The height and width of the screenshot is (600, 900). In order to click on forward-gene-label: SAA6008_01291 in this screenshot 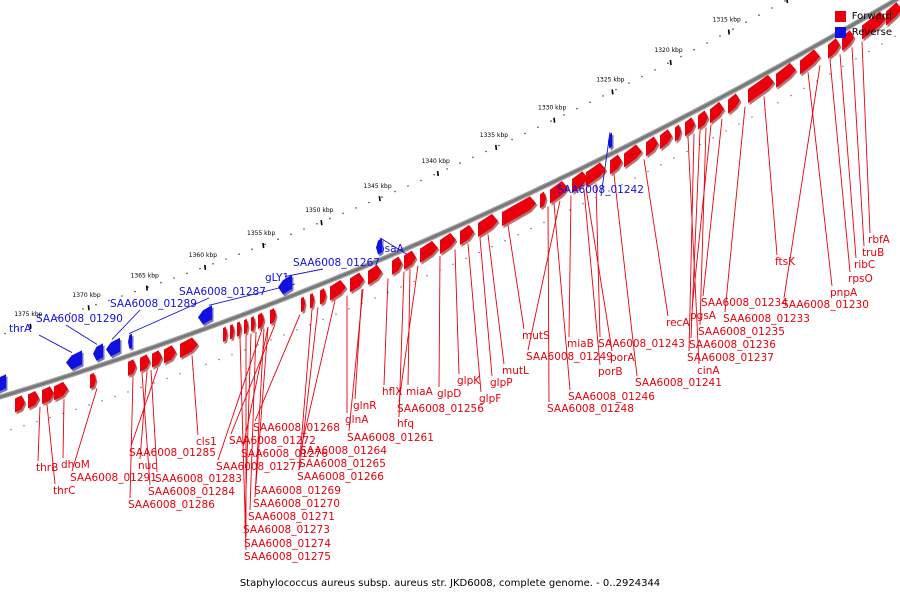, I will do `click(113, 478)`.